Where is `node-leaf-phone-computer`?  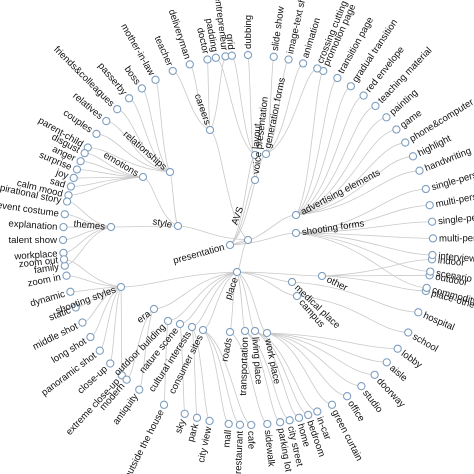 node-leaf-phone-computer is located at coordinates (405, 142).